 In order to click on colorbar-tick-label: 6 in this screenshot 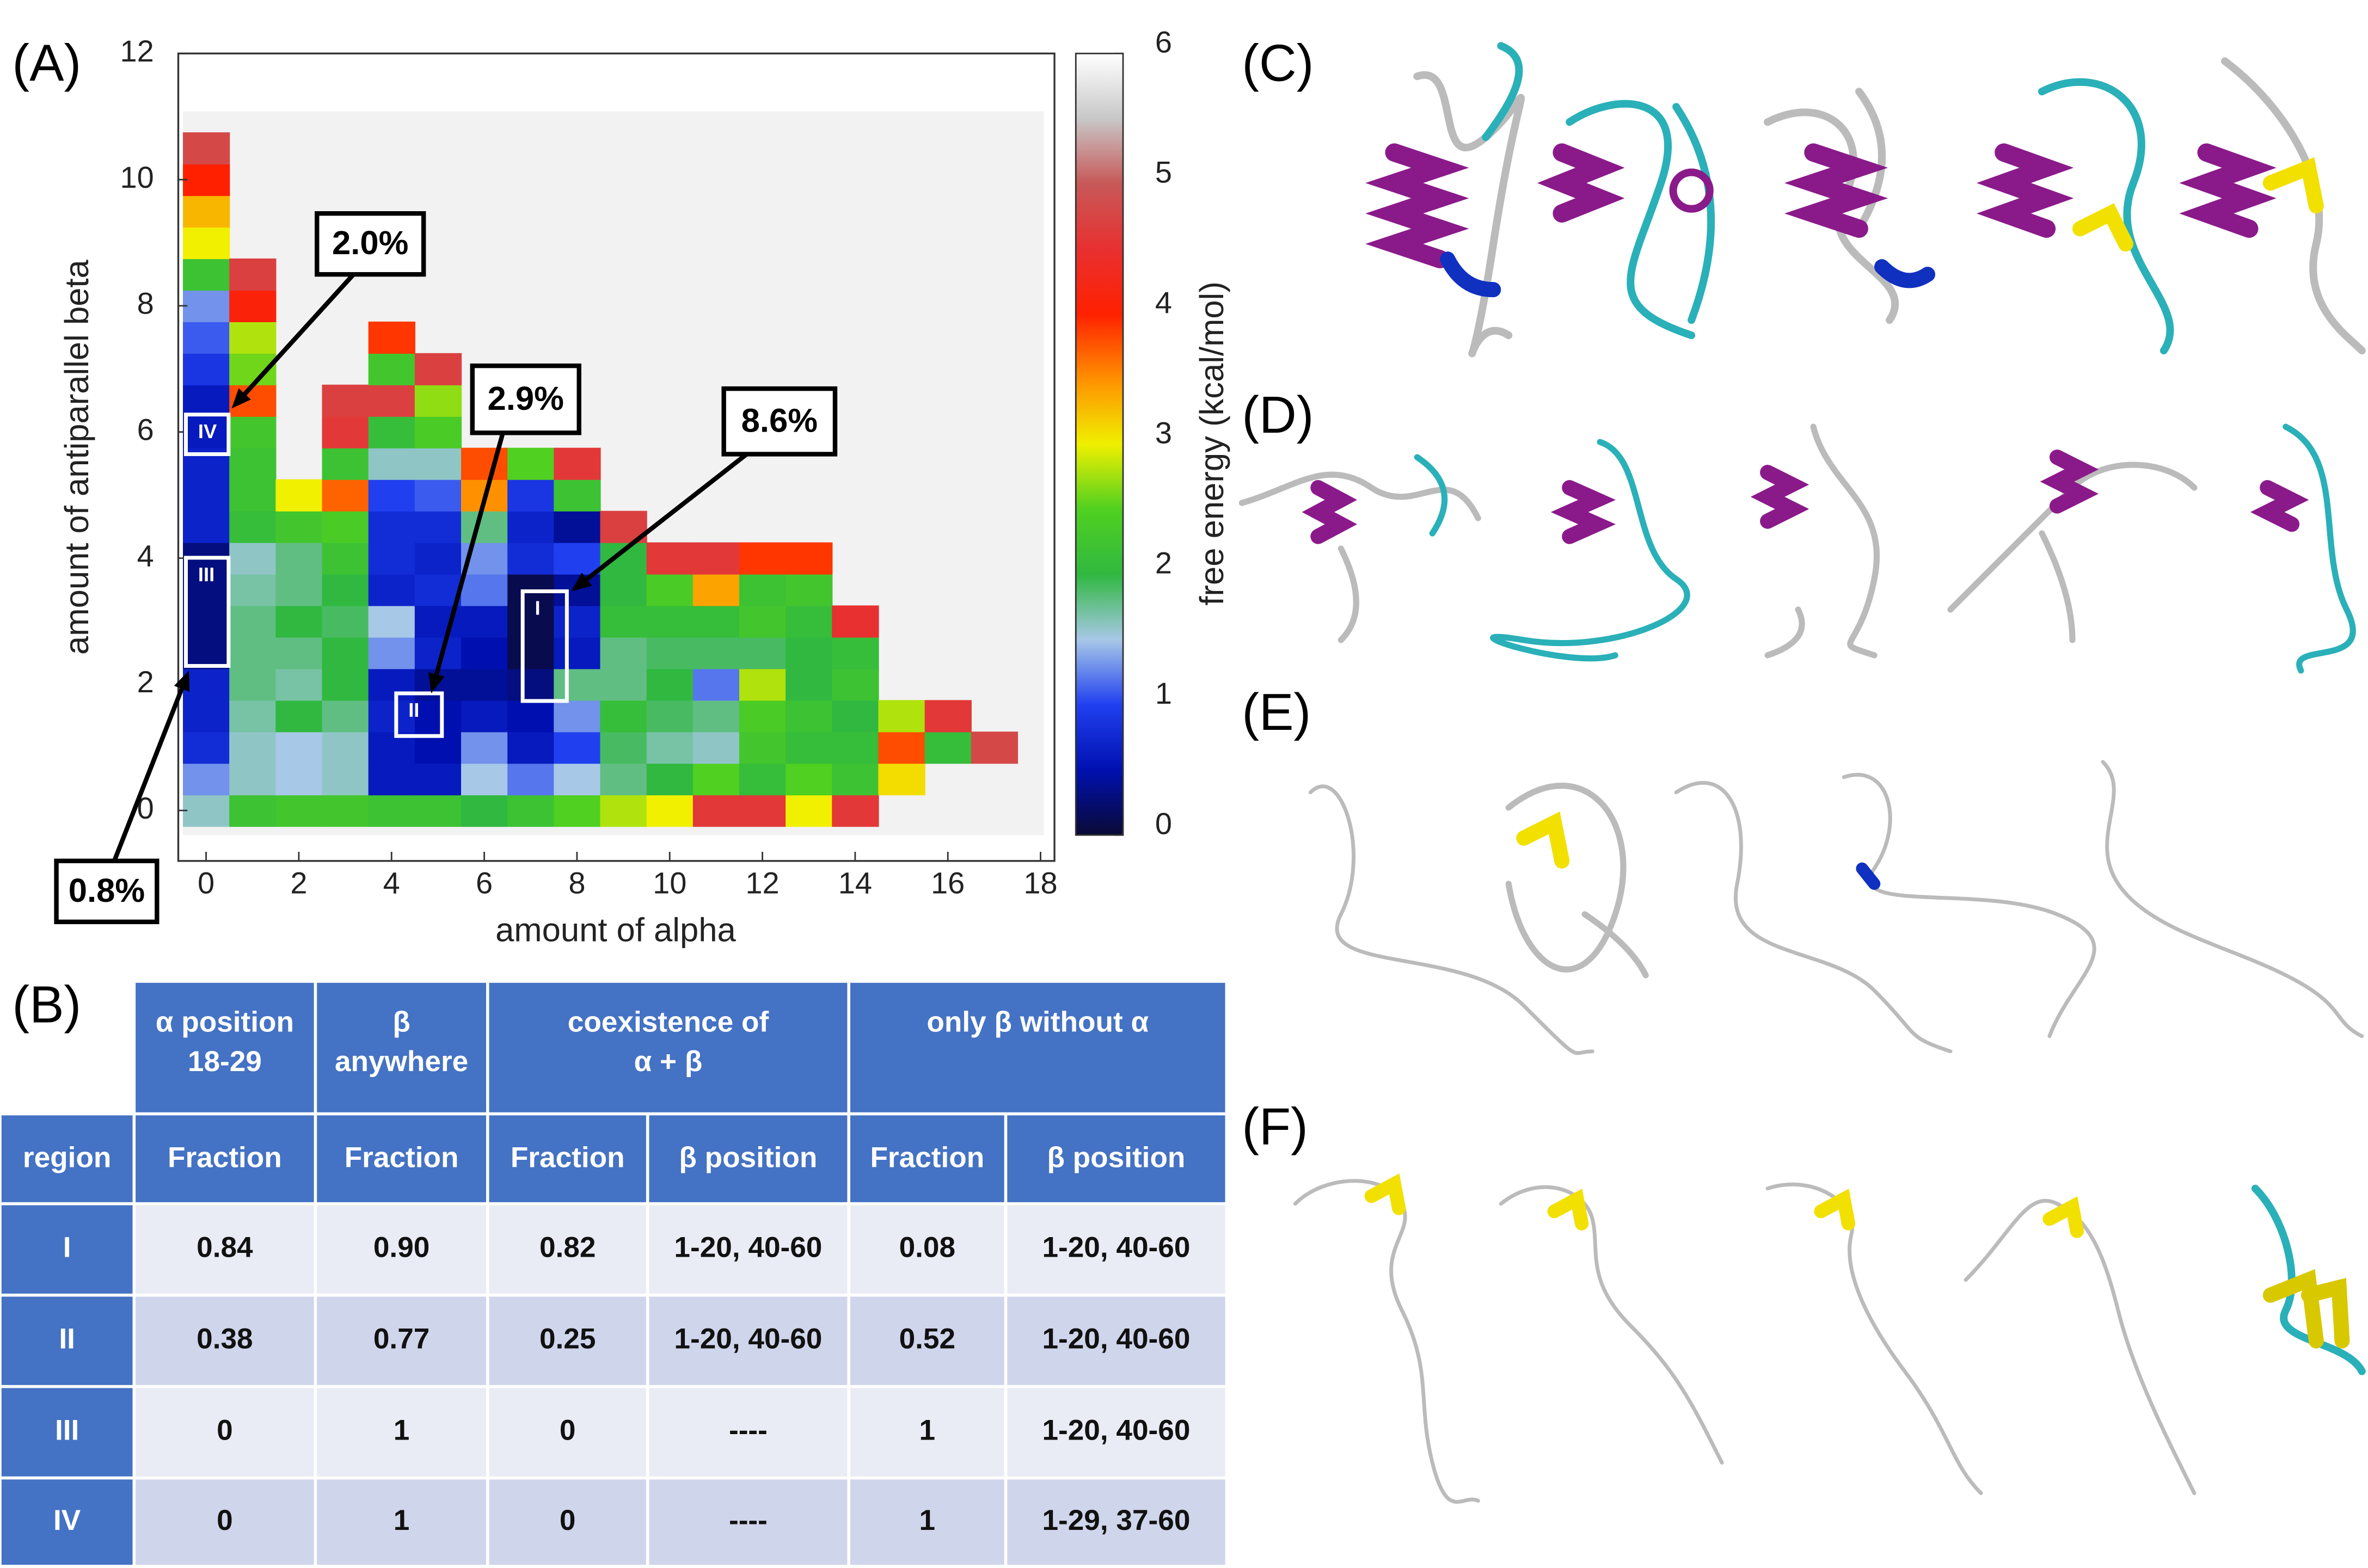, I will do `click(1163, 41)`.